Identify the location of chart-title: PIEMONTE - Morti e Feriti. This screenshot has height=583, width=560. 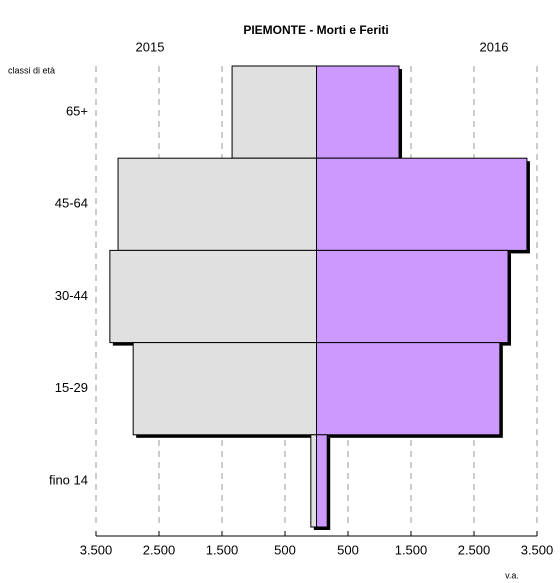
(315, 30).